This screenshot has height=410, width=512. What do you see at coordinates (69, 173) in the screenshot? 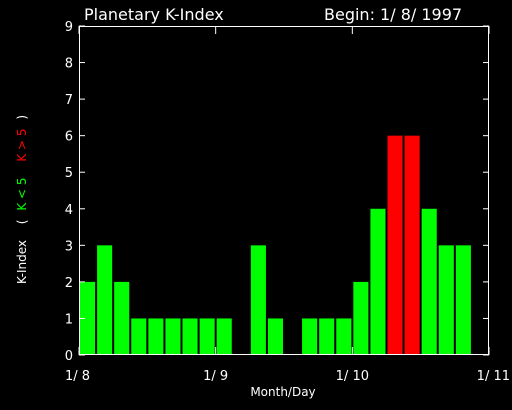
I see `y-tick-label: 5` at bounding box center [69, 173].